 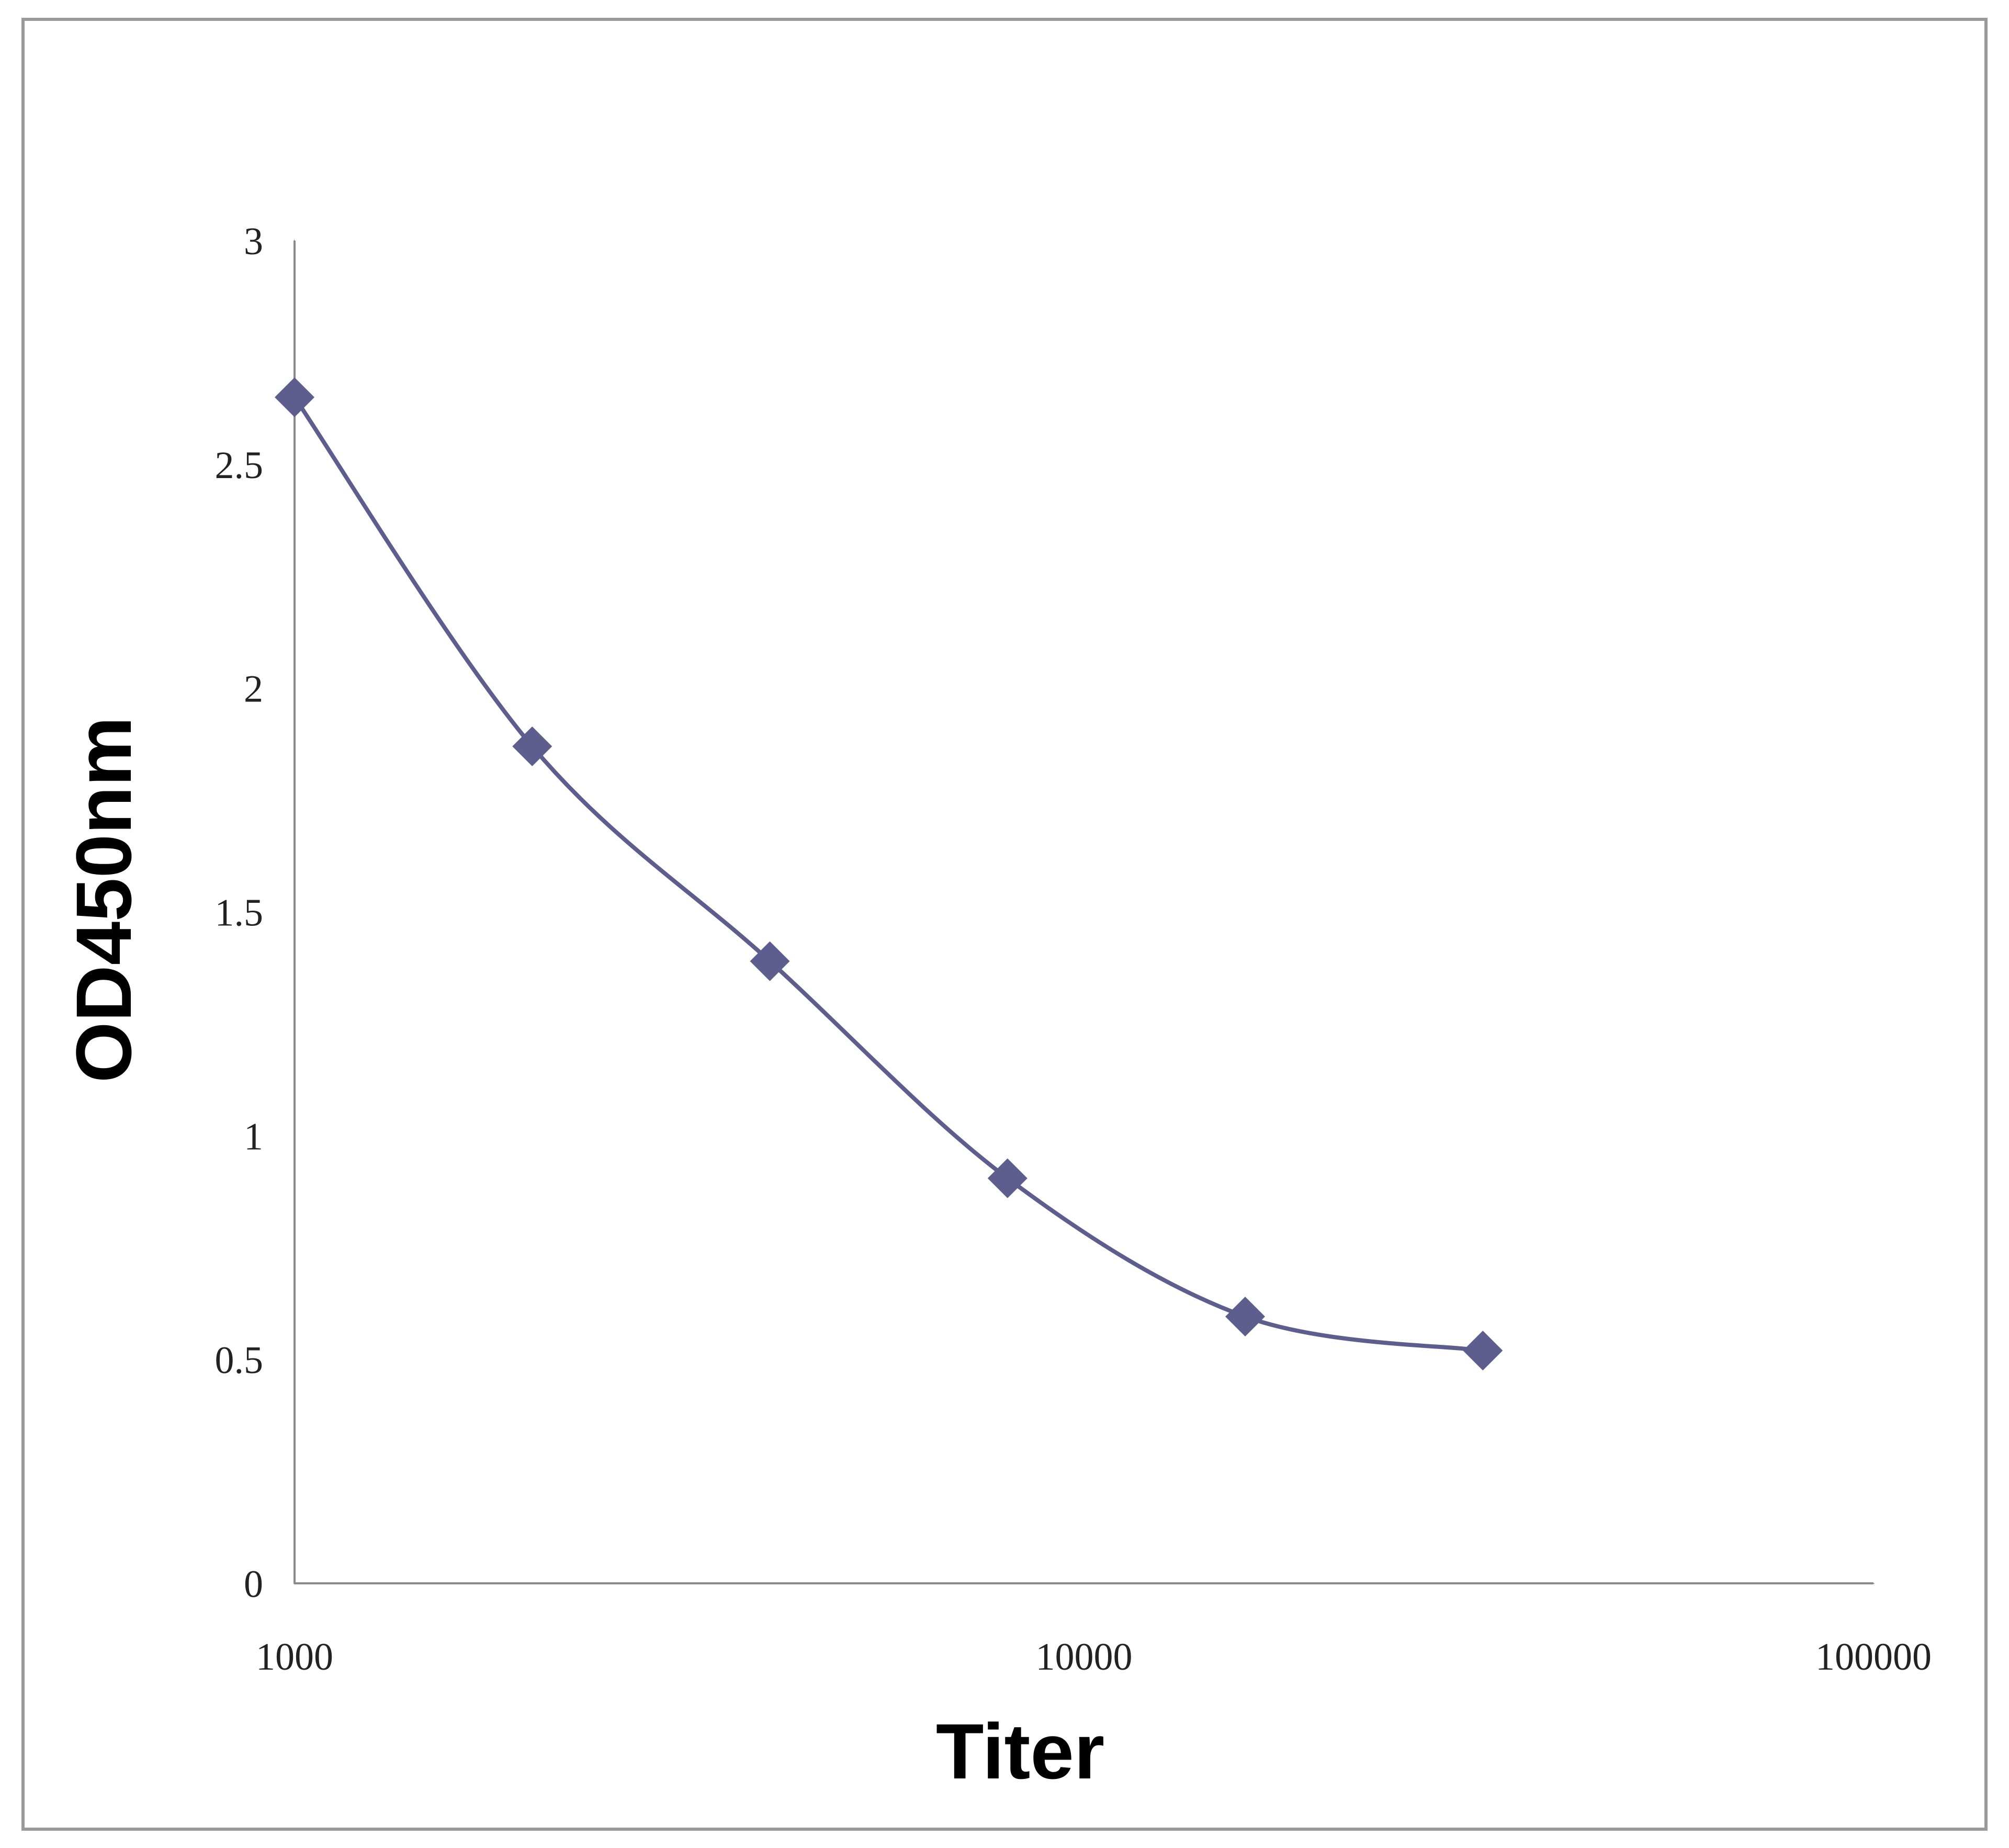 What do you see at coordinates (253, 690) in the screenshot?
I see `y-tick-label: 2` at bounding box center [253, 690].